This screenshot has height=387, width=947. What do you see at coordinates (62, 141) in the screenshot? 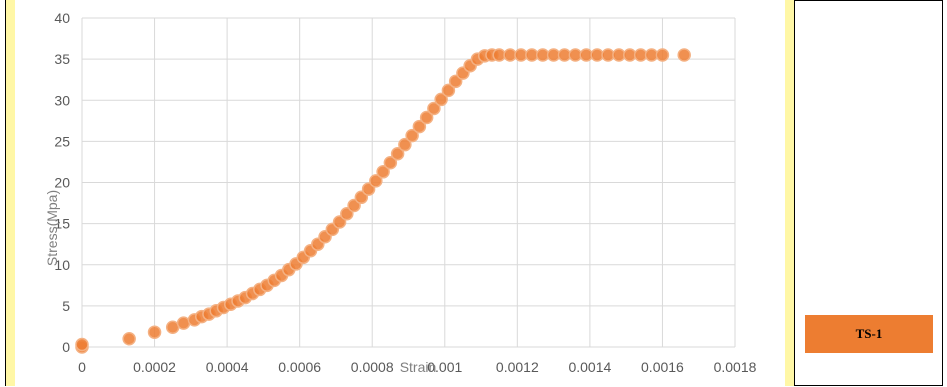
I see `y-tick-label: 25` at bounding box center [62, 141].